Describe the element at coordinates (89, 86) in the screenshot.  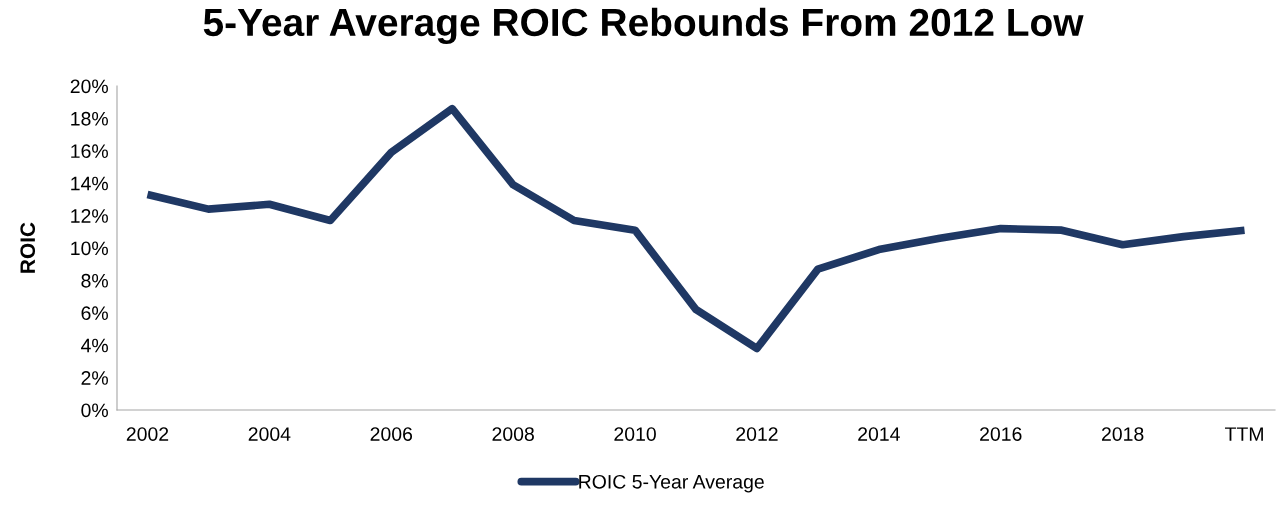
I see `y-tick-label: 20%` at that location.